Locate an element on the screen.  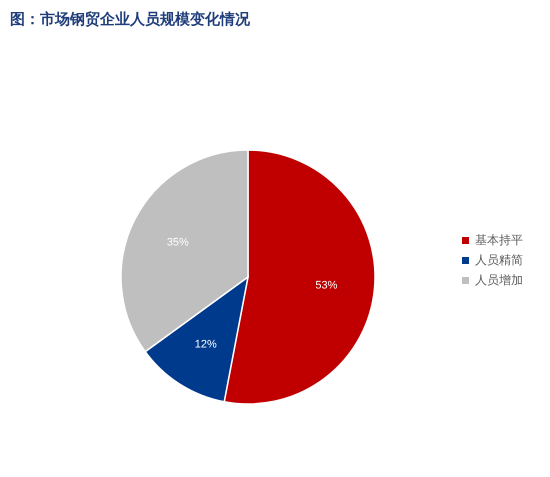
legend-label: 人员精简 is located at coordinates (499, 260).